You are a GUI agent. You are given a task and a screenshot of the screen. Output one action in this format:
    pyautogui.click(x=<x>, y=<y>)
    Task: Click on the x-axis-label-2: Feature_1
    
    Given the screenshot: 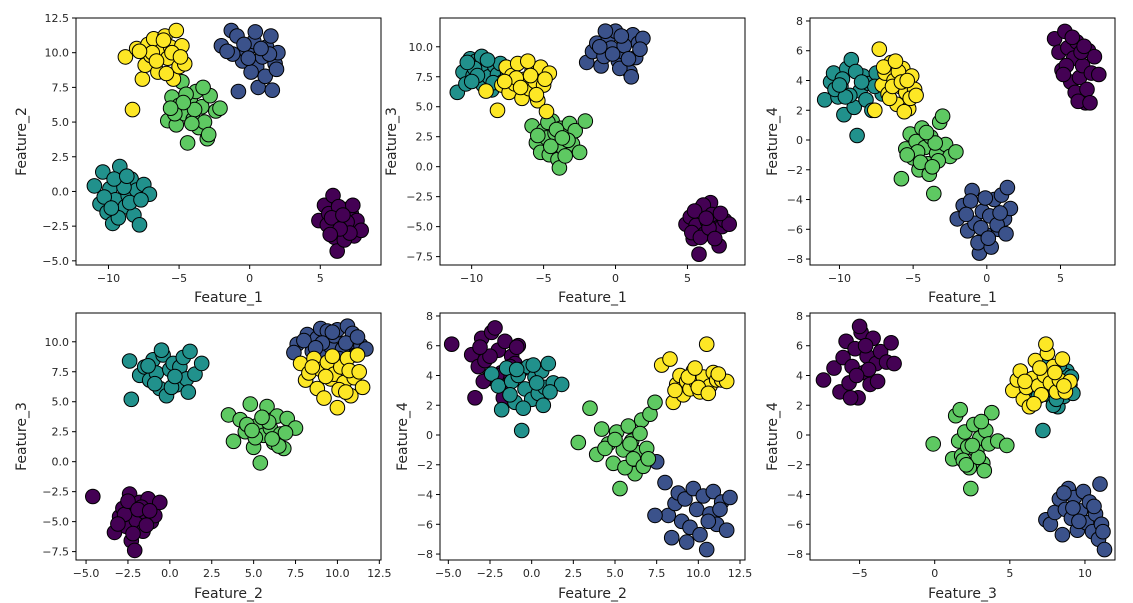 What is the action you would take?
    pyautogui.click(x=592, y=298)
    